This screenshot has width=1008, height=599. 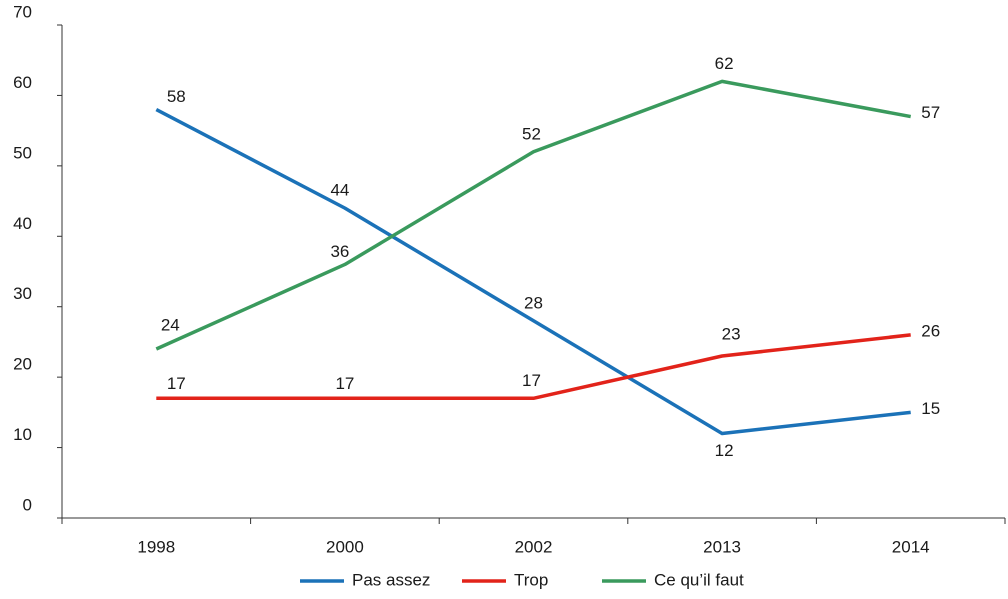 What do you see at coordinates (27, 504) in the screenshot?
I see `y-tick-label: 0` at bounding box center [27, 504].